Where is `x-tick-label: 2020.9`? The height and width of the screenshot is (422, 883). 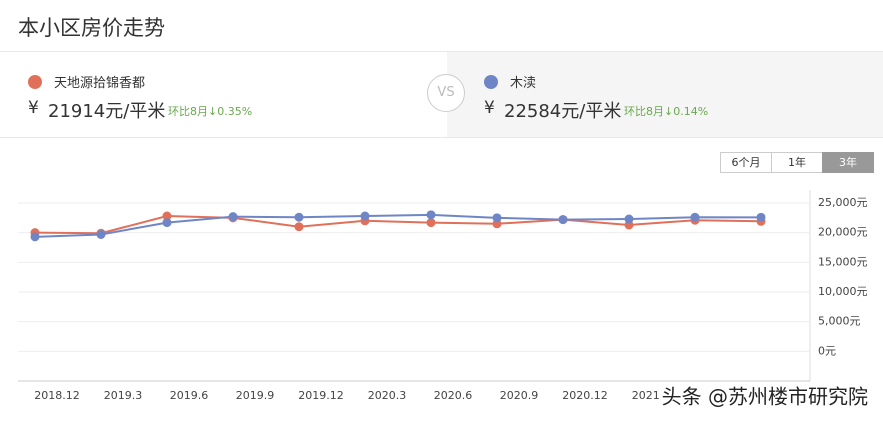 x-tick-label: 2020.9 is located at coordinates (519, 395).